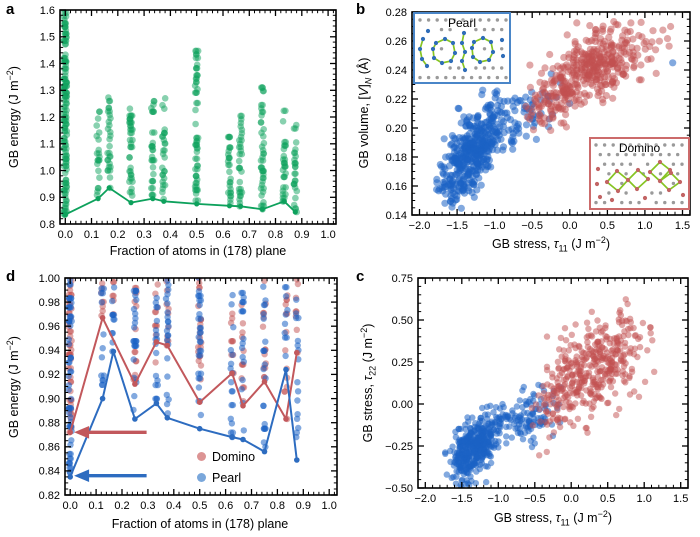 This screenshot has width=700, height=537. Describe the element at coordinates (201, 456) in the screenshot. I see `legend-dot-domino` at that location.